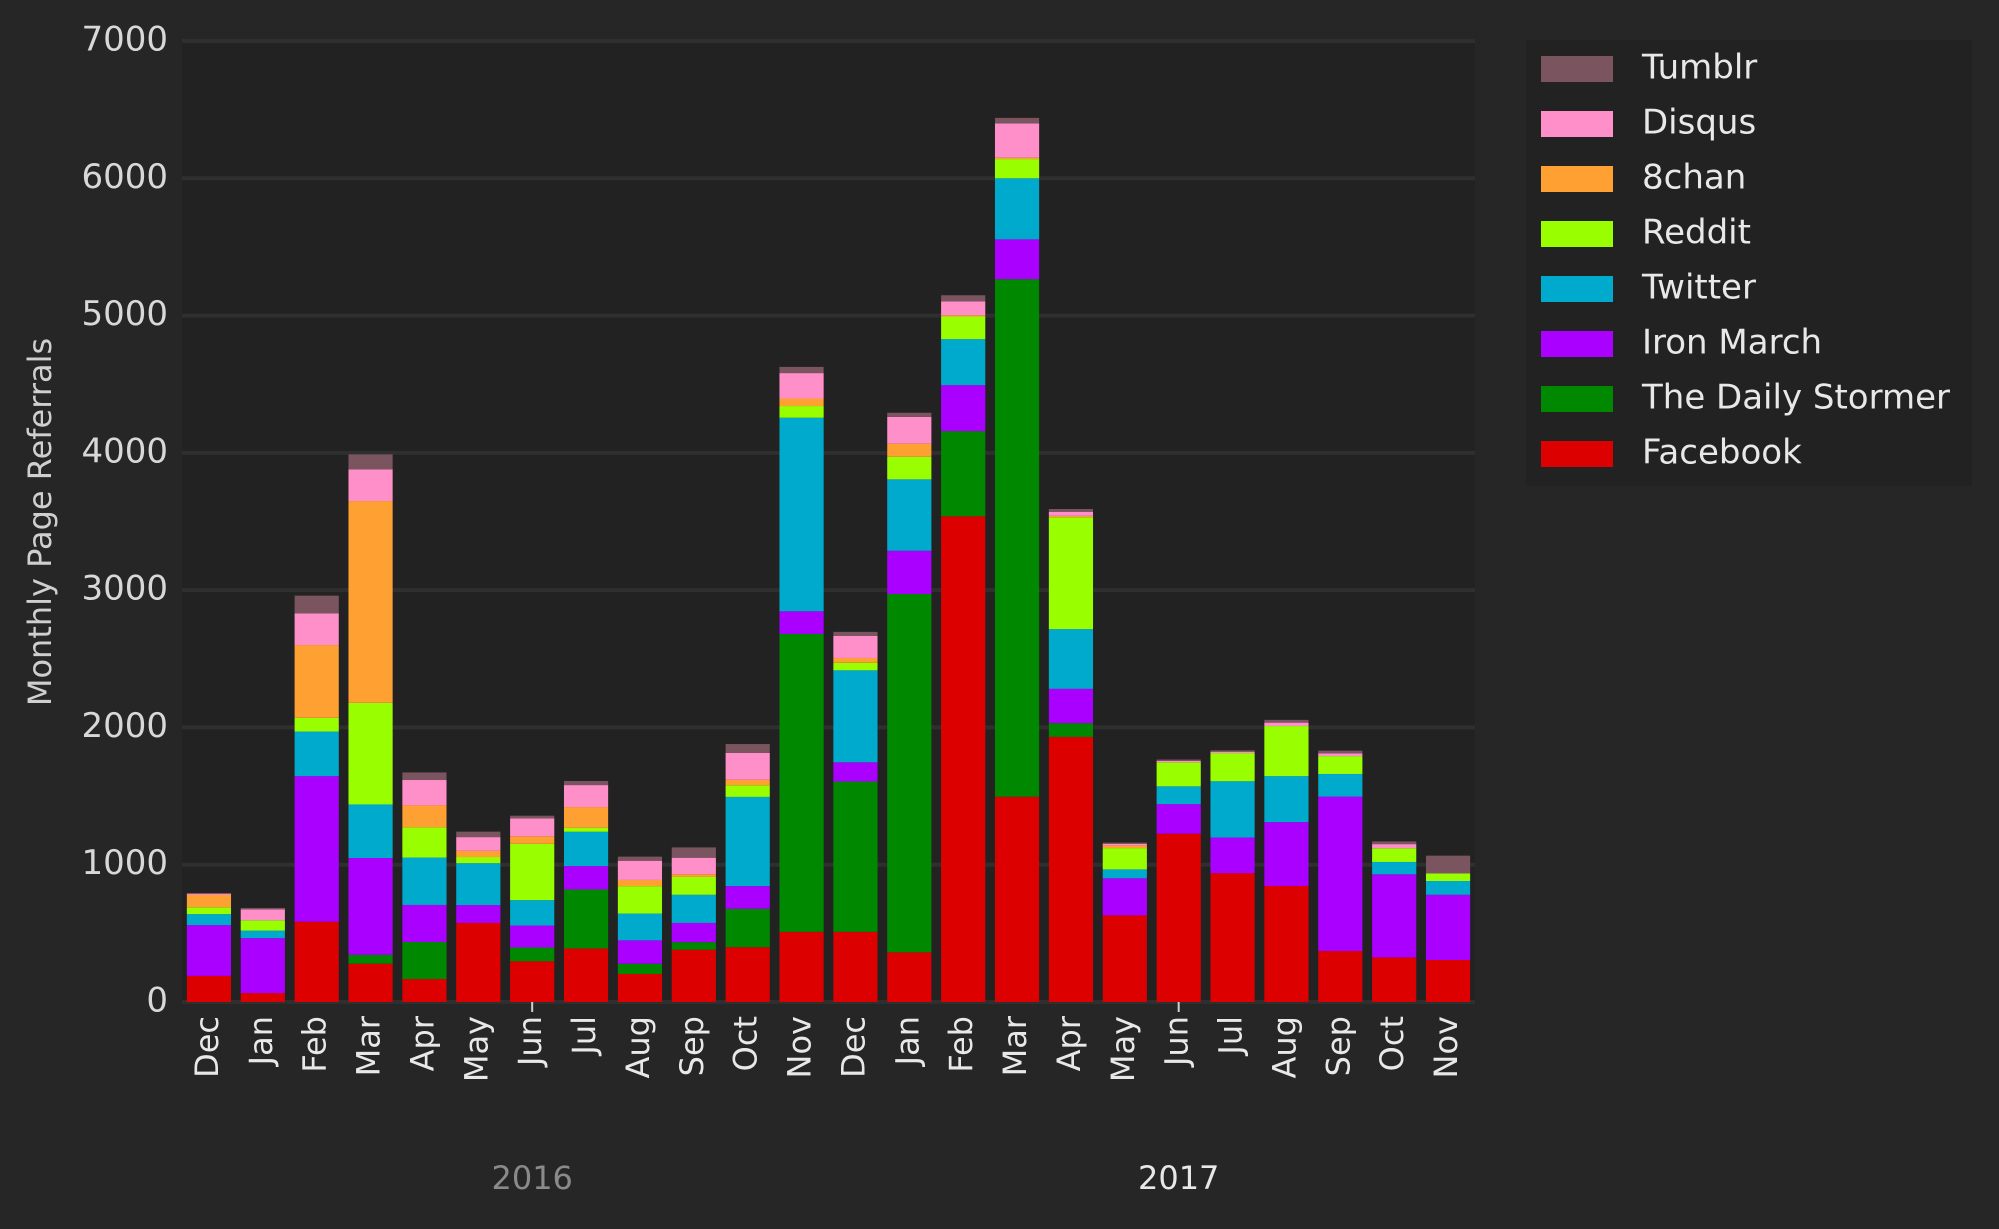 The width and height of the screenshot is (1999, 1229). What do you see at coordinates (124, 451) in the screenshot?
I see `y-tick-label: 4000` at bounding box center [124, 451].